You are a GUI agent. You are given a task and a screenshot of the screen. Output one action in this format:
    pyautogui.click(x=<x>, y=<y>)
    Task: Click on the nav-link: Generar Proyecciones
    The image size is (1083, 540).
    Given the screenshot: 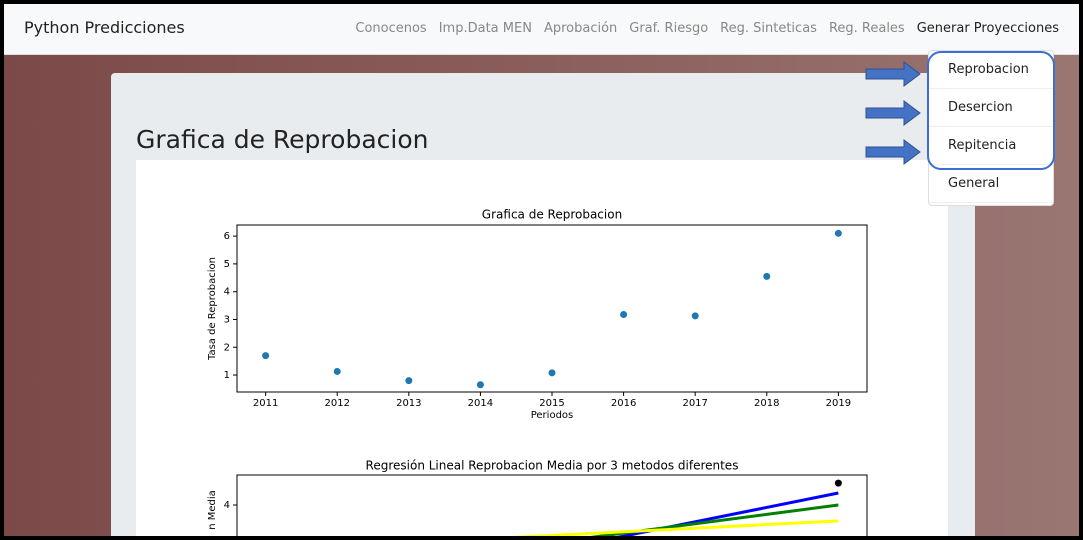 What is the action you would take?
    pyautogui.click(x=987, y=28)
    